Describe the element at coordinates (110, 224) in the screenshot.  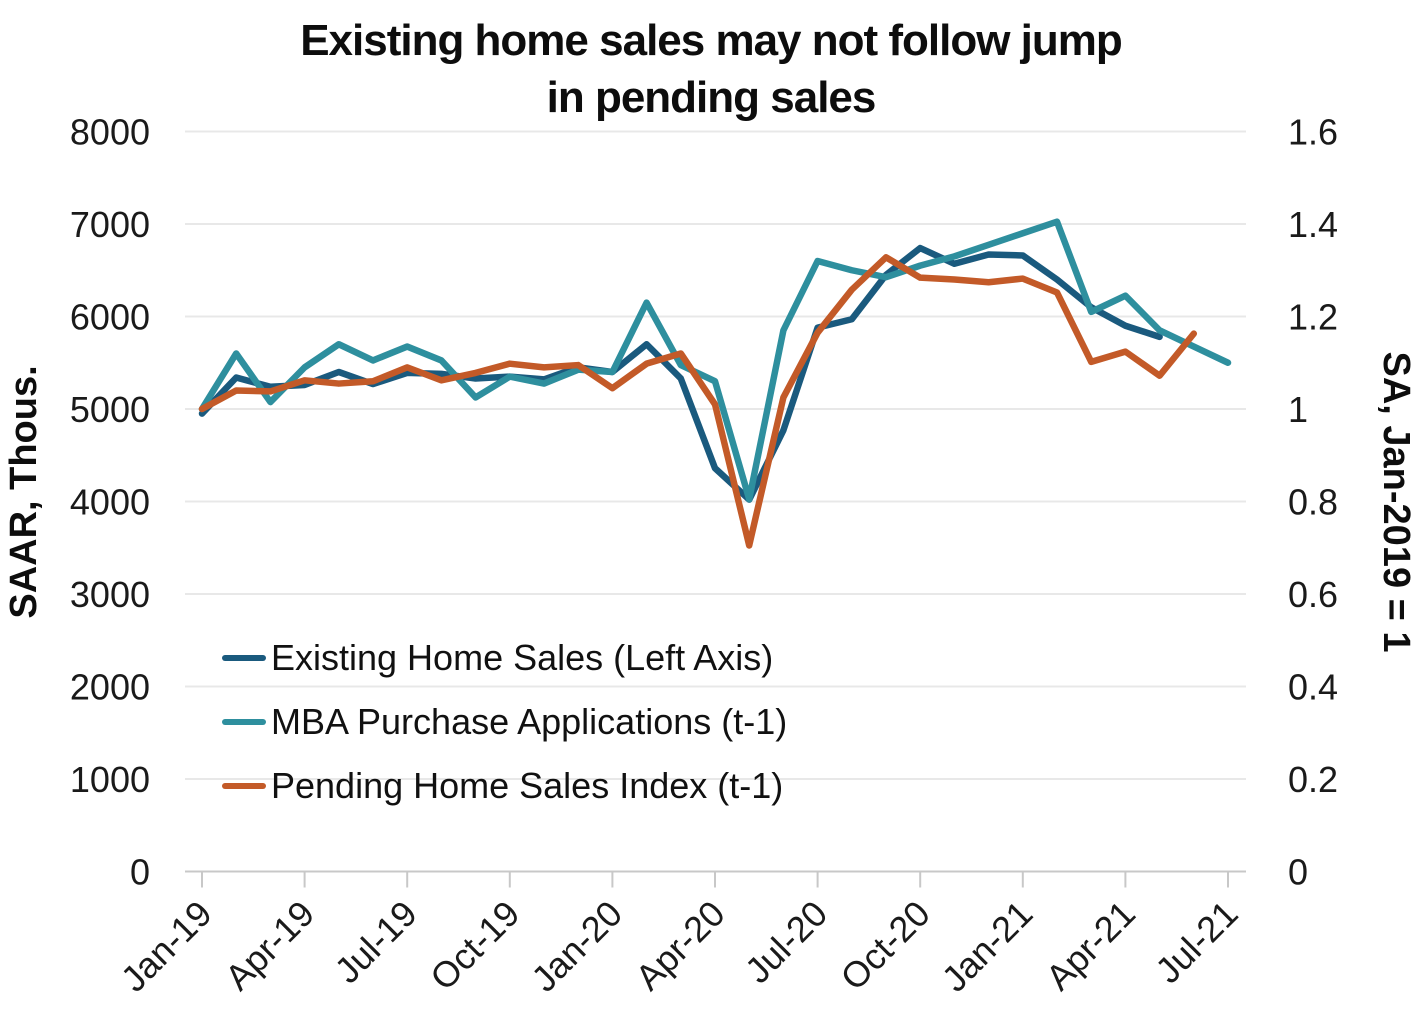
I see `left-axis-tick-label: 7000` at that location.